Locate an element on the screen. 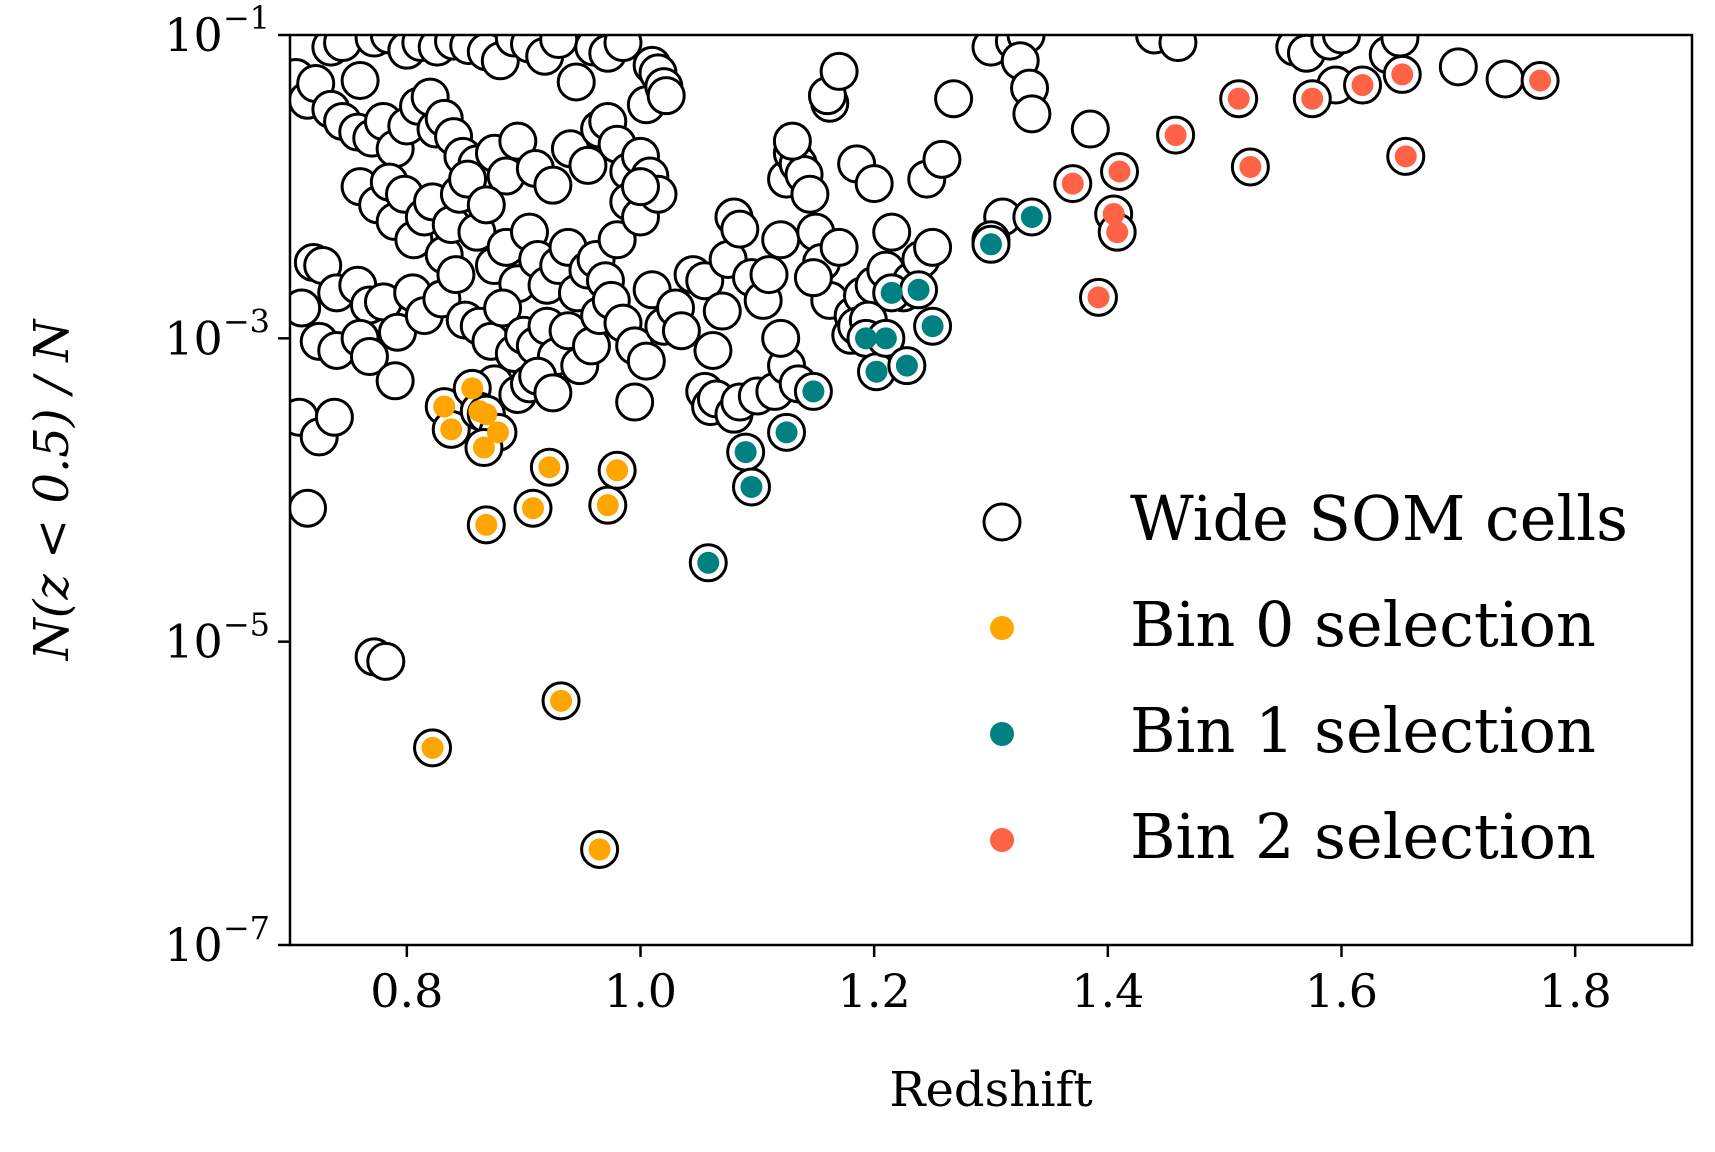  x-tick-label: 1.4 is located at coordinates (1107, 991).